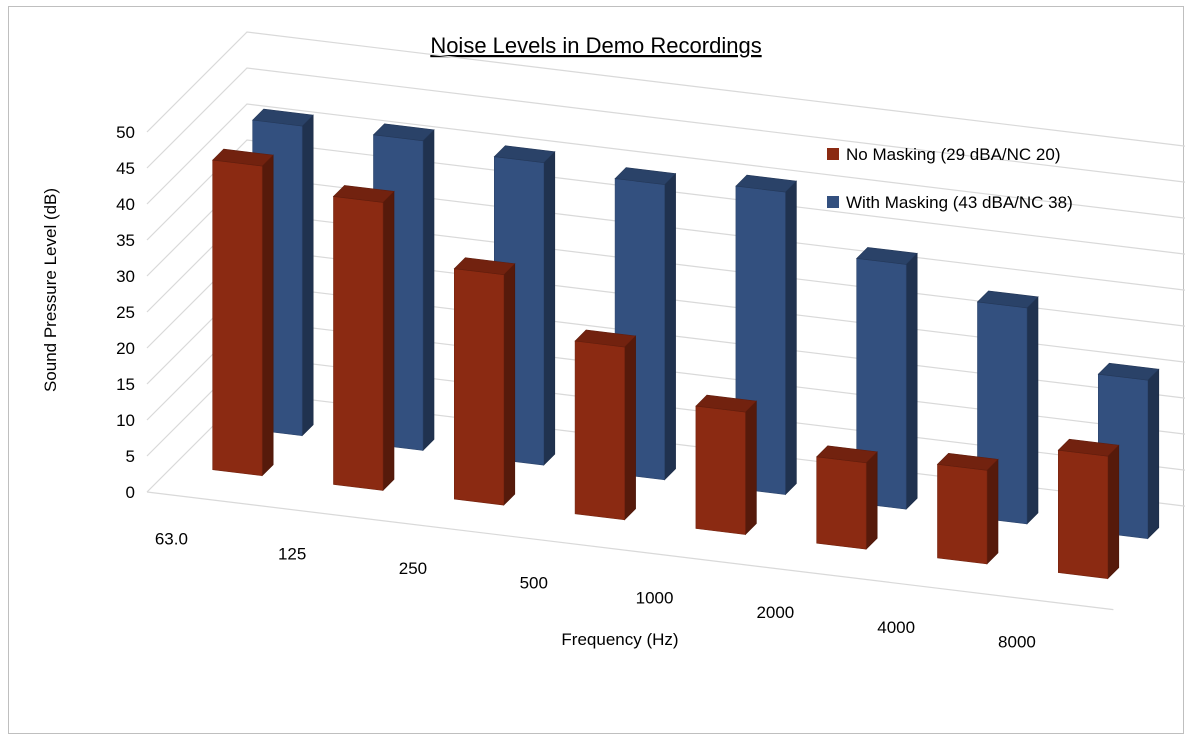 This screenshot has height=746, width=1200. What do you see at coordinates (833, 202) in the screenshot?
I see `legend-swatch-with-masking` at bounding box center [833, 202].